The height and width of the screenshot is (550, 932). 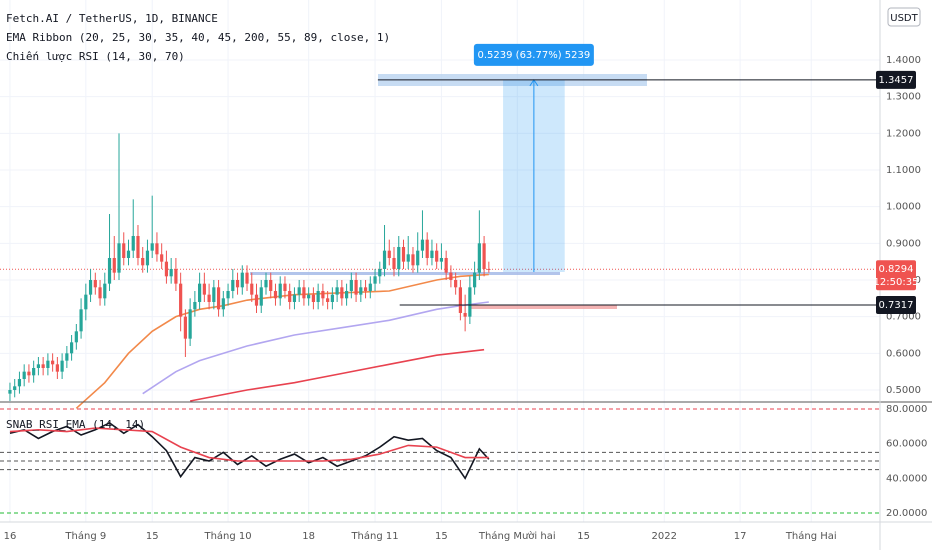 I want to click on x-tick-label: Tháng 10, so click(x=227, y=536).